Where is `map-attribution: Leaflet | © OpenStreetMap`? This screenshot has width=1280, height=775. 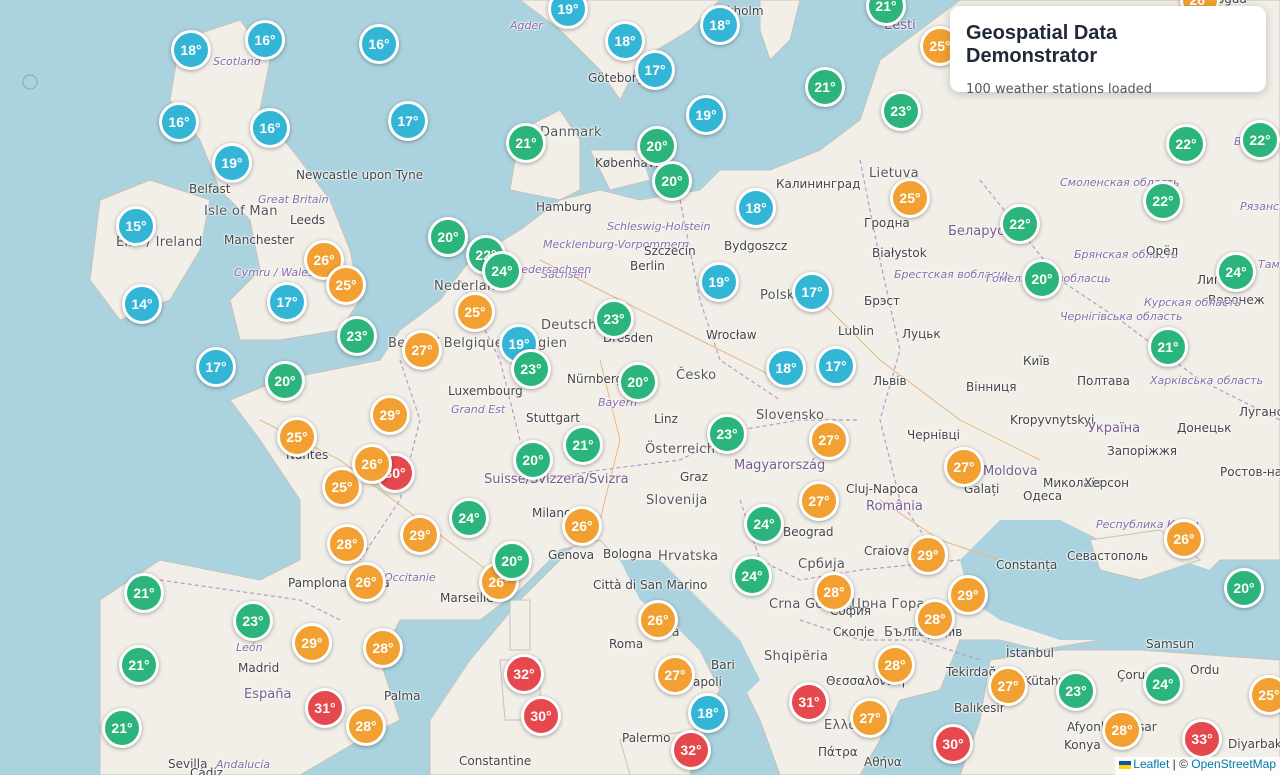
map-attribution: Leaflet | © OpenStreetMap is located at coordinates (1197, 766).